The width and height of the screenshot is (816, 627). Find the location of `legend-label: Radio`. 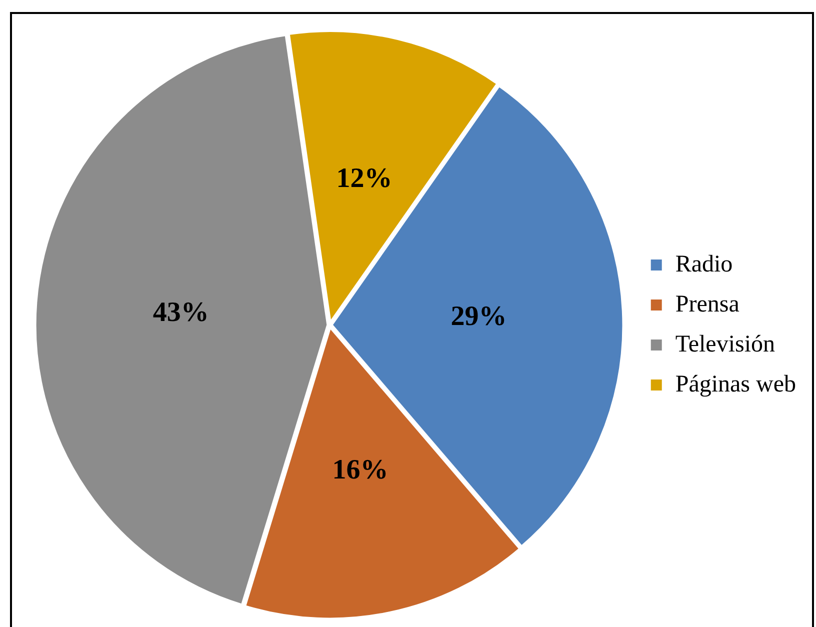

legend-label: Radio is located at coordinates (704, 264).